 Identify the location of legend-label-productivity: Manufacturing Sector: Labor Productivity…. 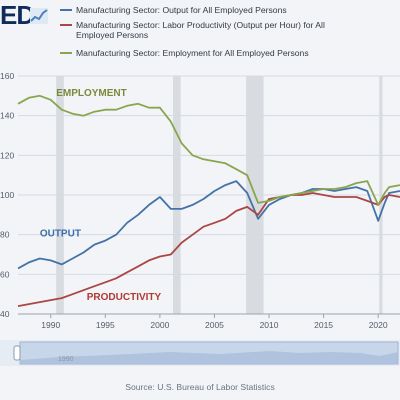
(200, 30).